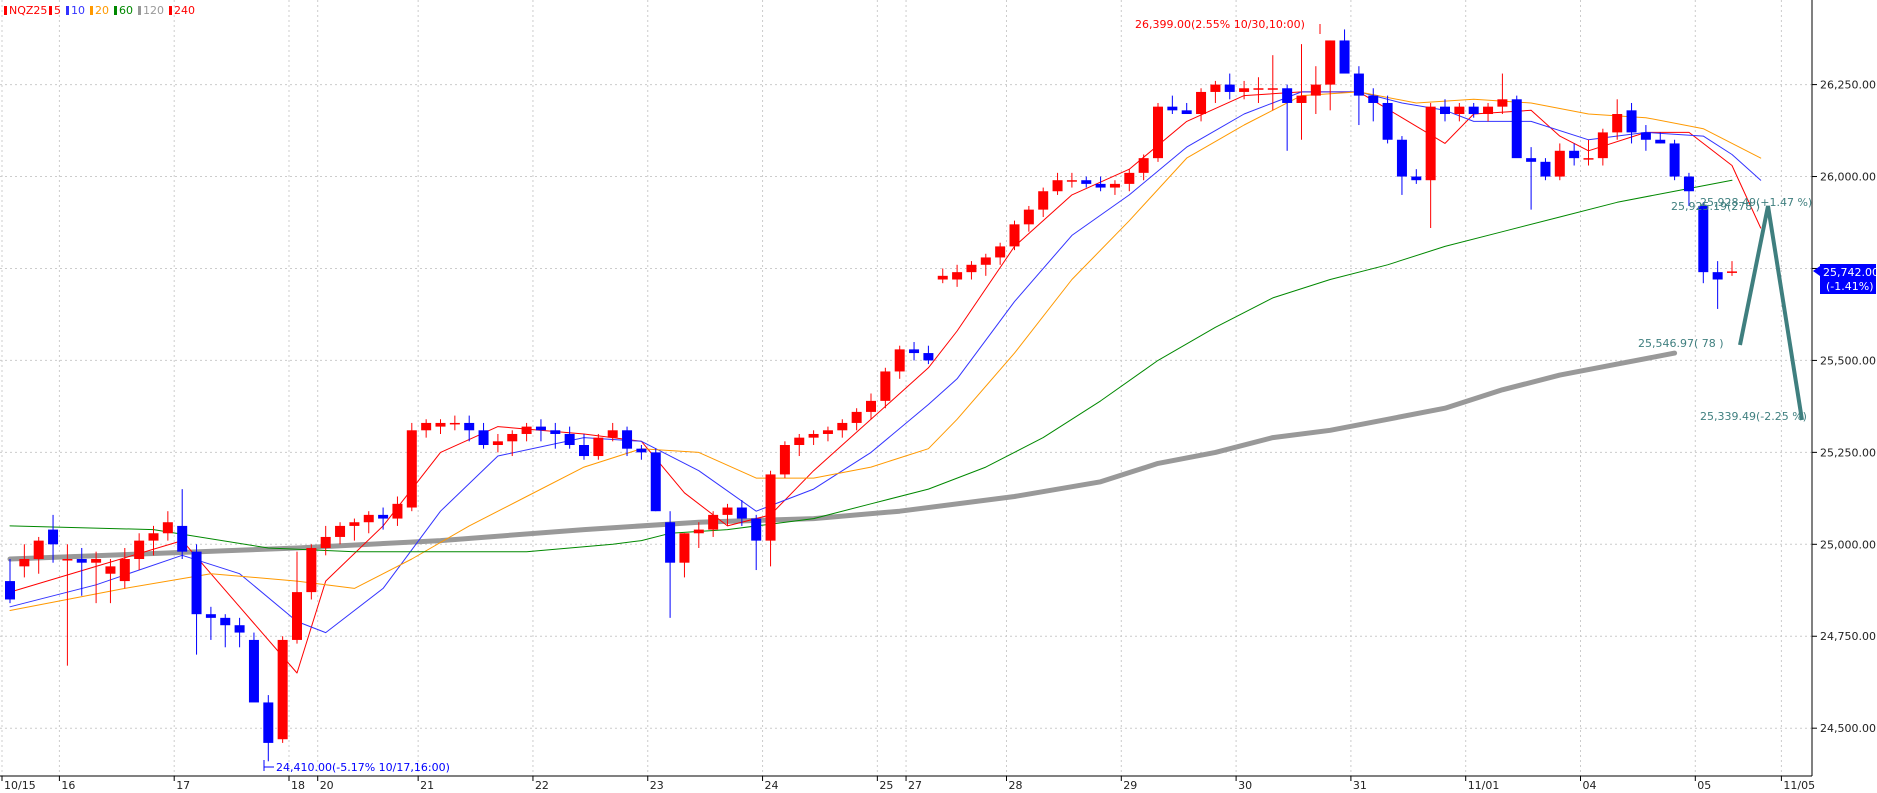 Image resolution: width=1877 pixels, height=793 pixels. I want to click on x-tick-label: 11/01, so click(1484, 785).